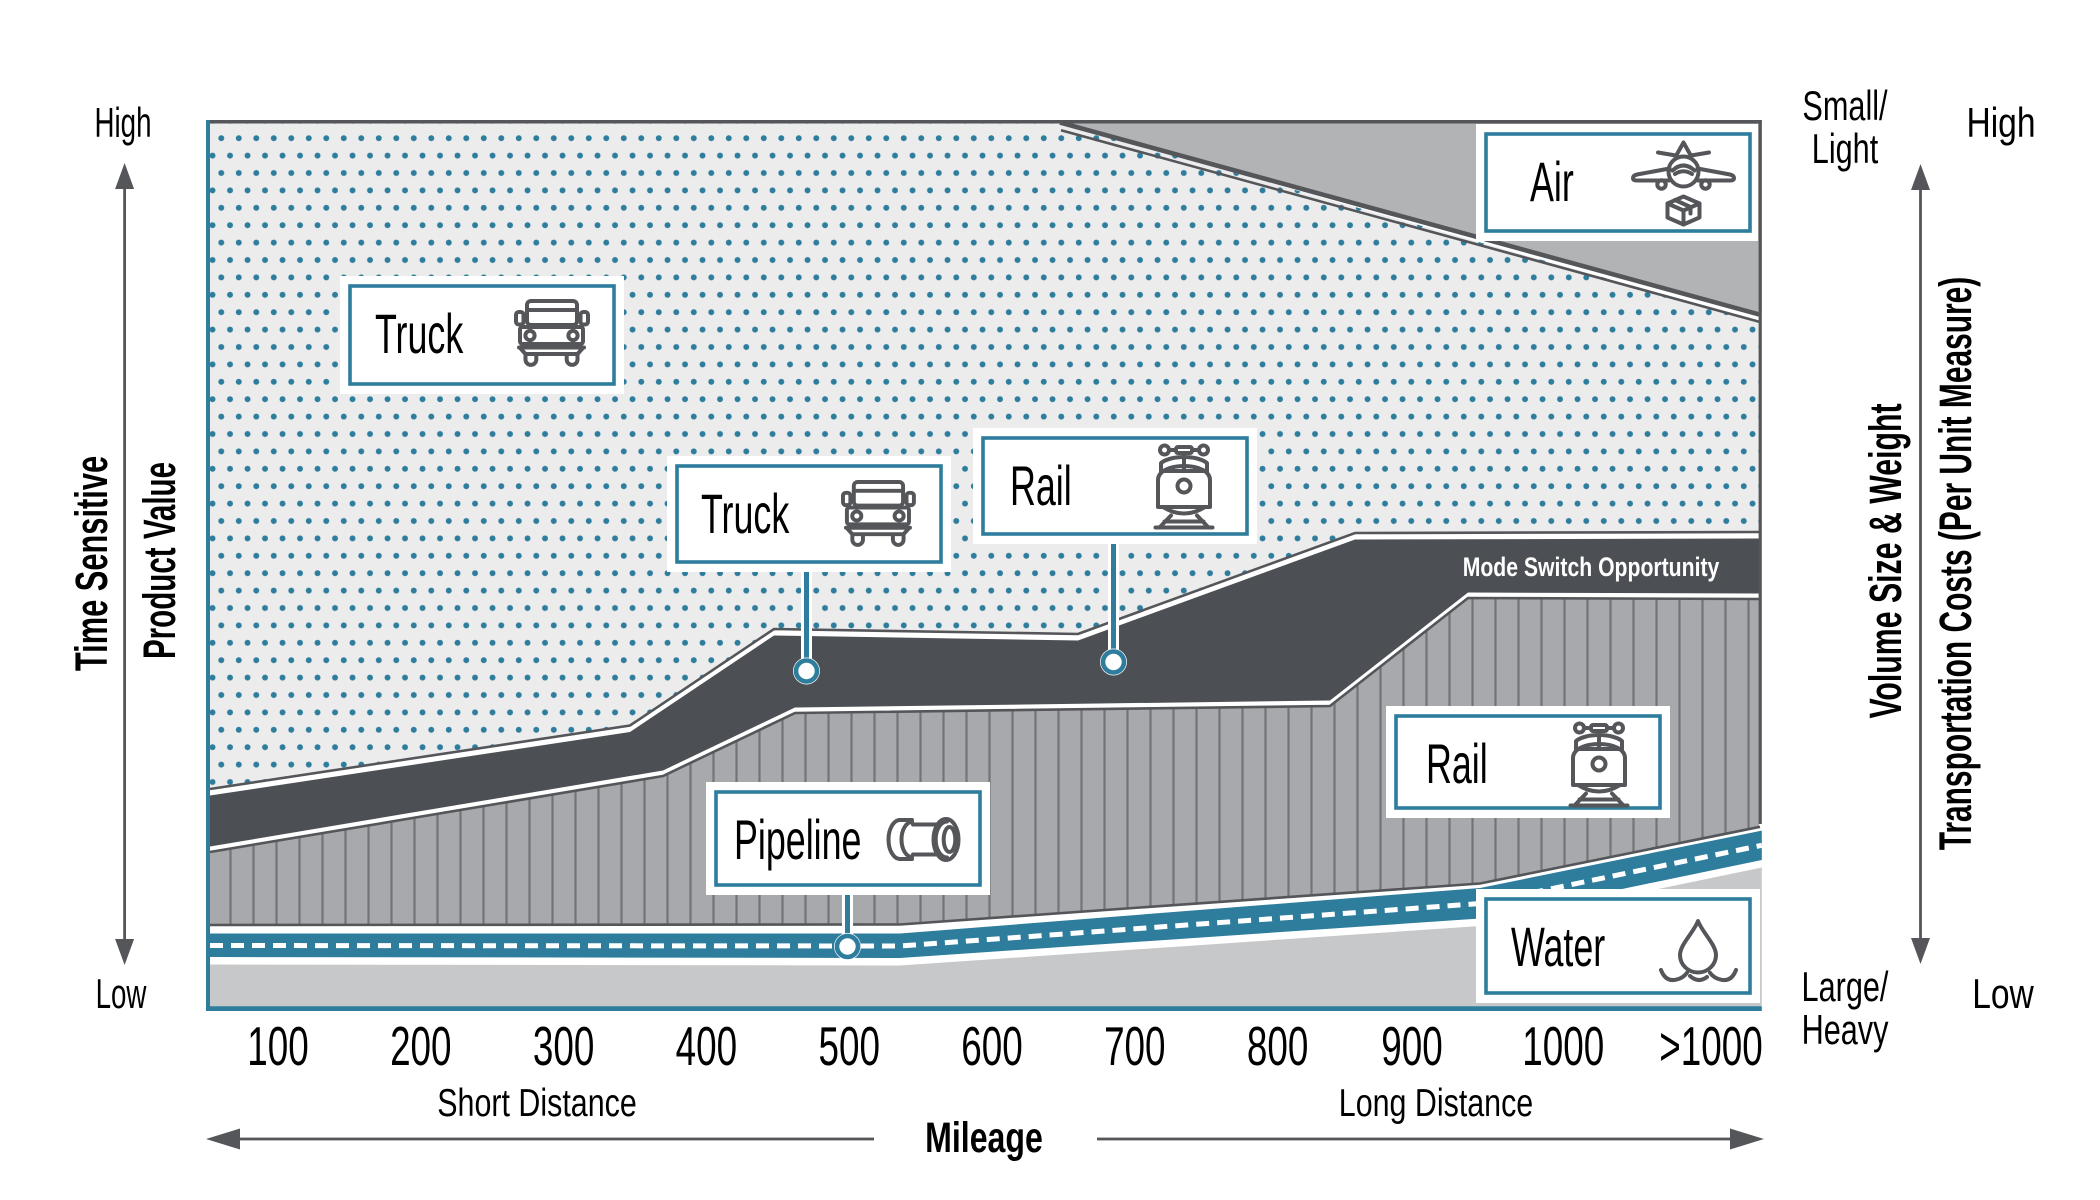 The width and height of the screenshot is (2100, 1200). Describe the element at coordinates (161, 560) in the screenshot. I see `svg-text: Product Value` at that location.